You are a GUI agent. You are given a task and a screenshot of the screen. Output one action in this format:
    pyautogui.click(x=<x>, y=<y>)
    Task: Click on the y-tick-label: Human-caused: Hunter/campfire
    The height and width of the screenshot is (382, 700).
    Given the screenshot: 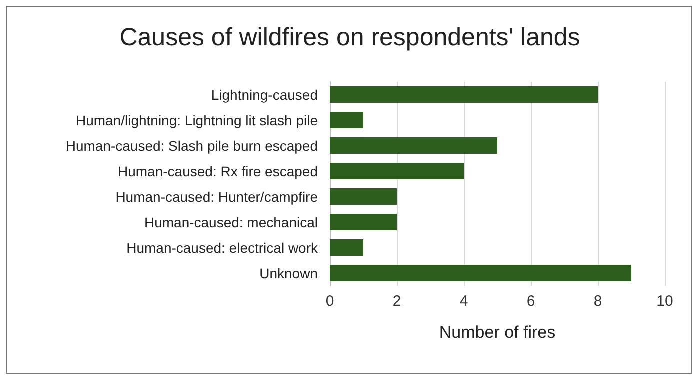 What is the action you would take?
    pyautogui.click(x=217, y=196)
    